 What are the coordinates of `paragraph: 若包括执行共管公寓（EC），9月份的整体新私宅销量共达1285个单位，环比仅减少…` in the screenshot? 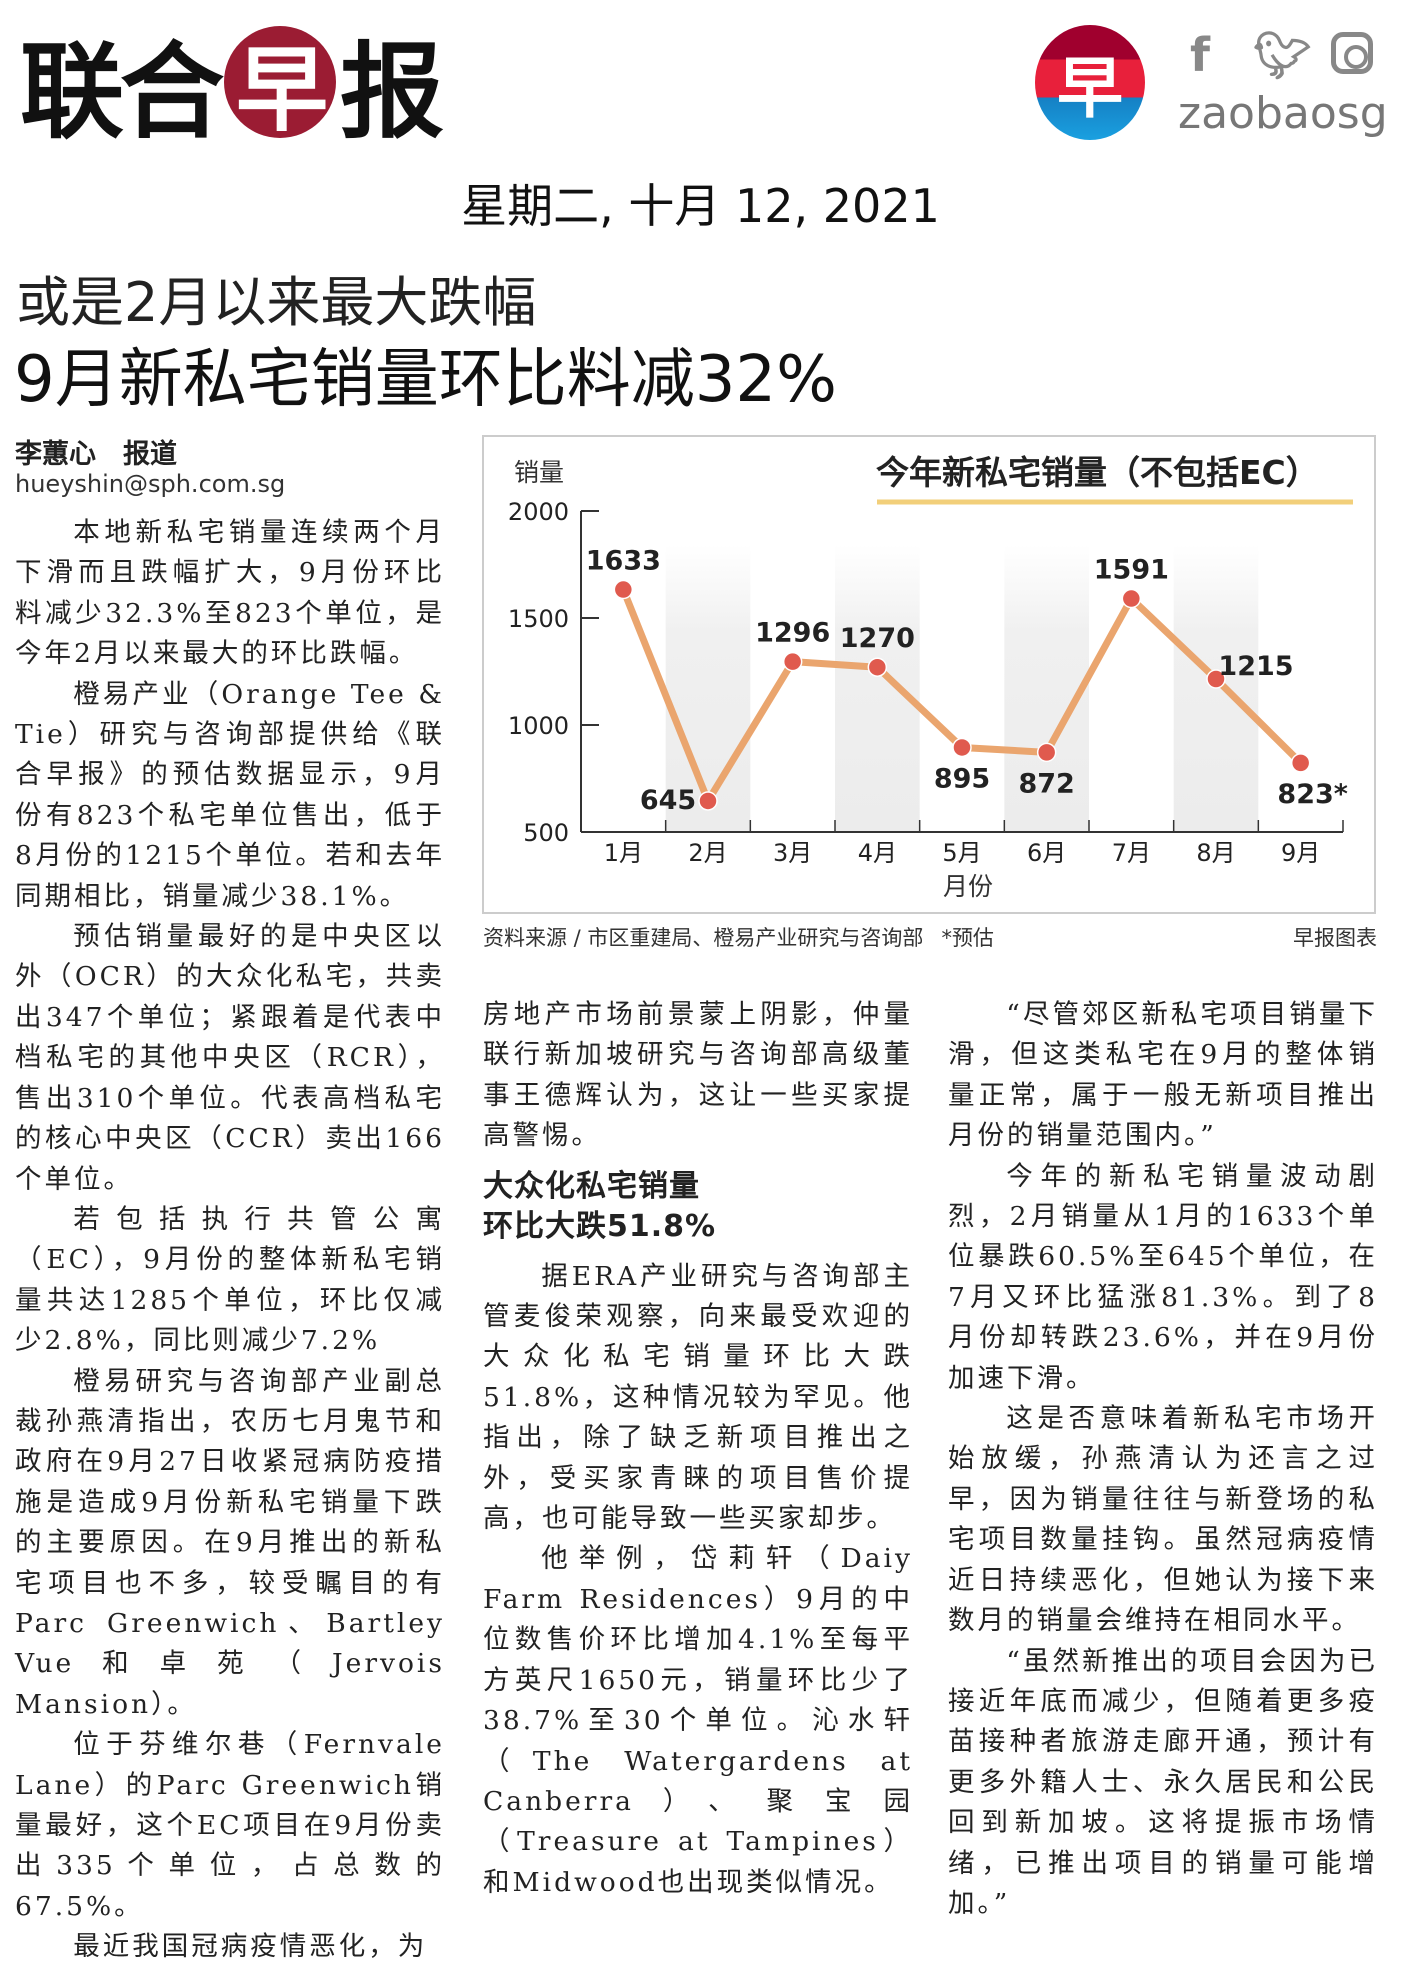 It's located at (230, 1280).